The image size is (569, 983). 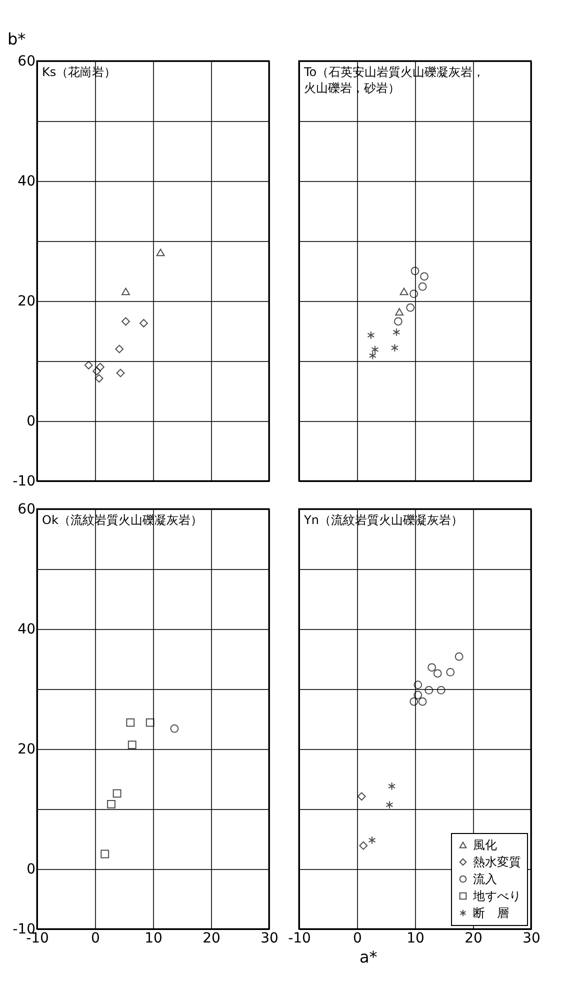 What do you see at coordinates (24, 482) in the screenshot?
I see `y-tick-label: -10` at bounding box center [24, 482].